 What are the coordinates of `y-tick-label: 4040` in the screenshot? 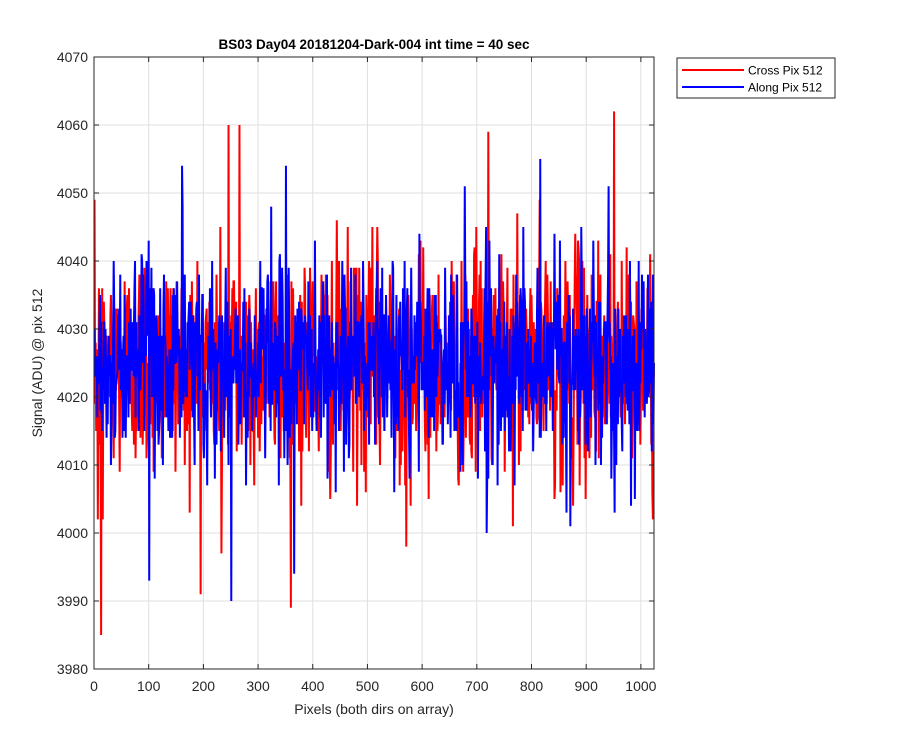 It's located at (72, 261).